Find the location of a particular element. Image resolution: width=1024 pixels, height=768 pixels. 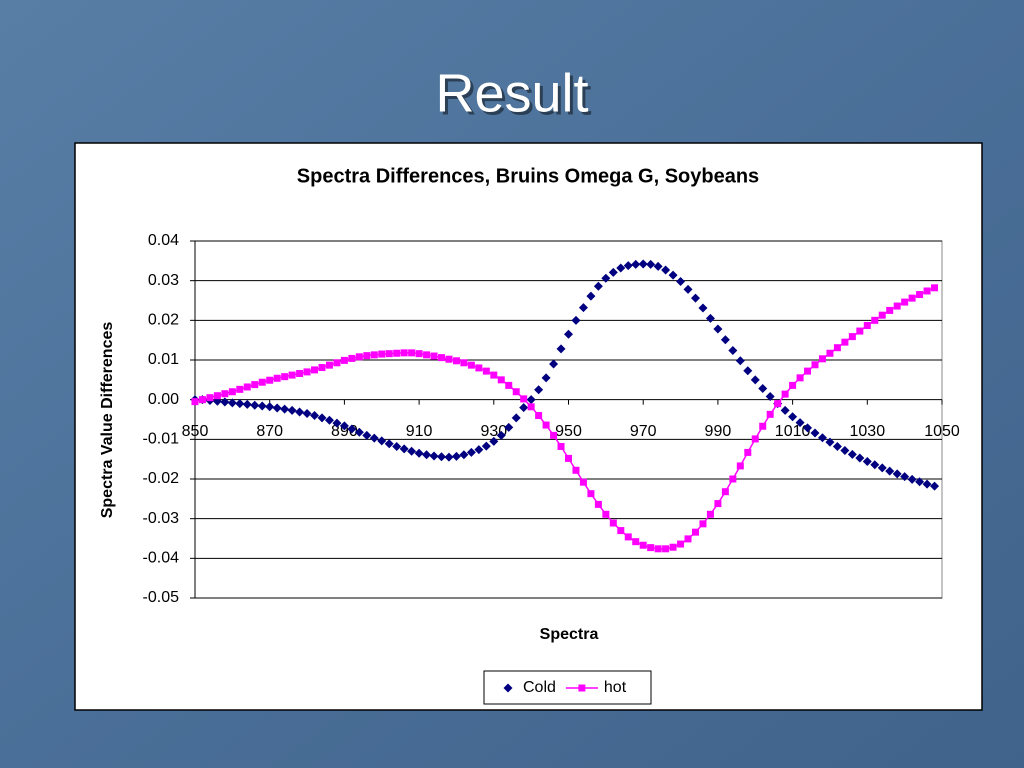

y-tick-label: -0.01 is located at coordinates (161, 439).